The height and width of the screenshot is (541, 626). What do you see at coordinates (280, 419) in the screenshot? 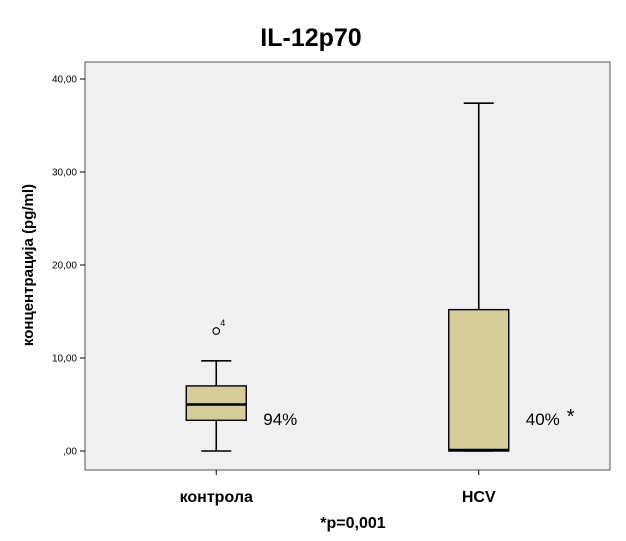
I see `percentage-annotation: 94%` at bounding box center [280, 419].